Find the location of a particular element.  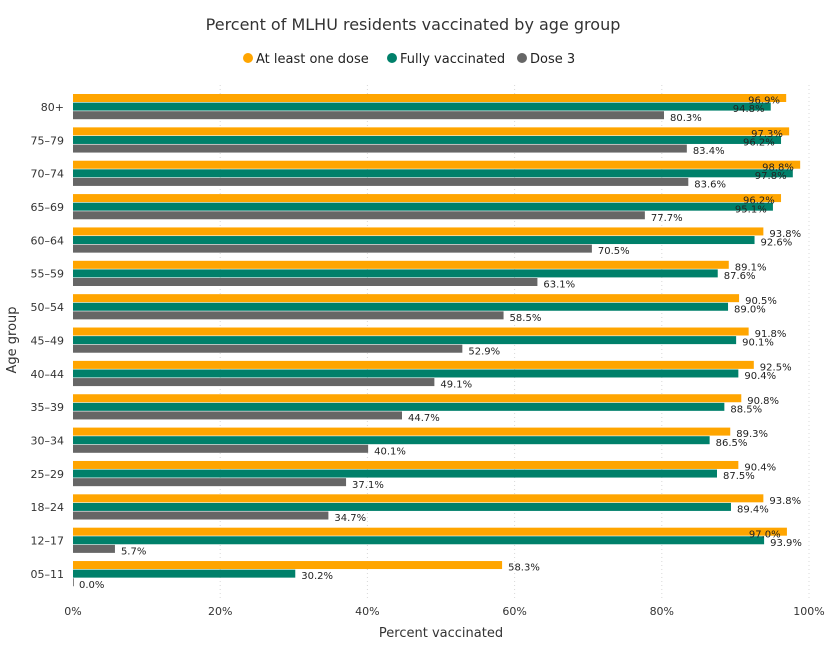

legend: At least one dose Fully vaccinated Dose 3 is located at coordinates (409, 59).